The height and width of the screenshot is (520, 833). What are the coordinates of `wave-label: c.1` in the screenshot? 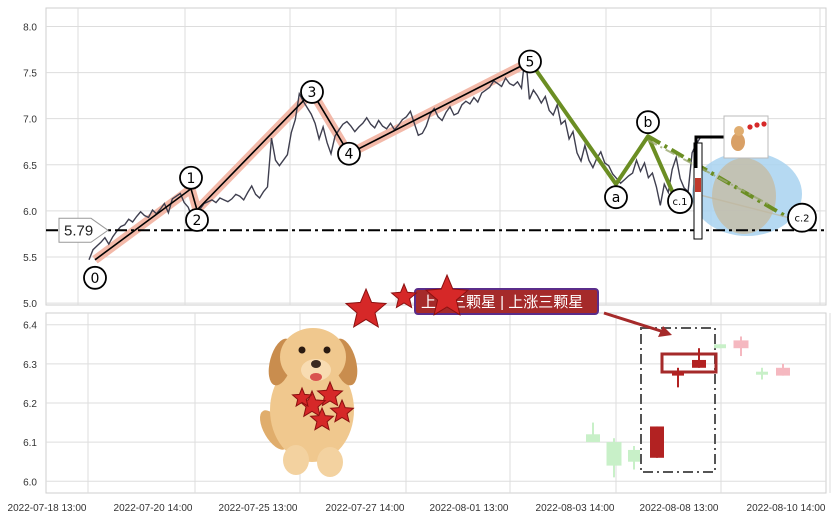 It's located at (679, 202).